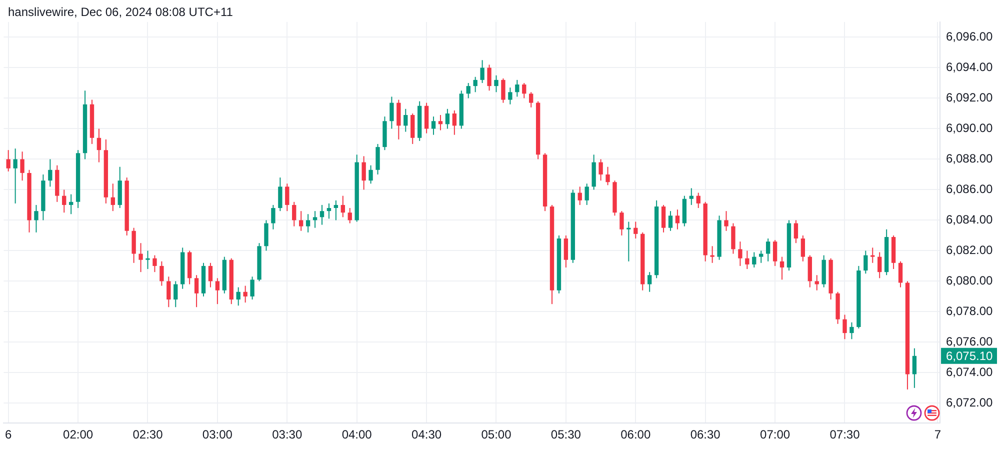  I want to click on y-tick-label: 6,082.00, so click(970, 250).